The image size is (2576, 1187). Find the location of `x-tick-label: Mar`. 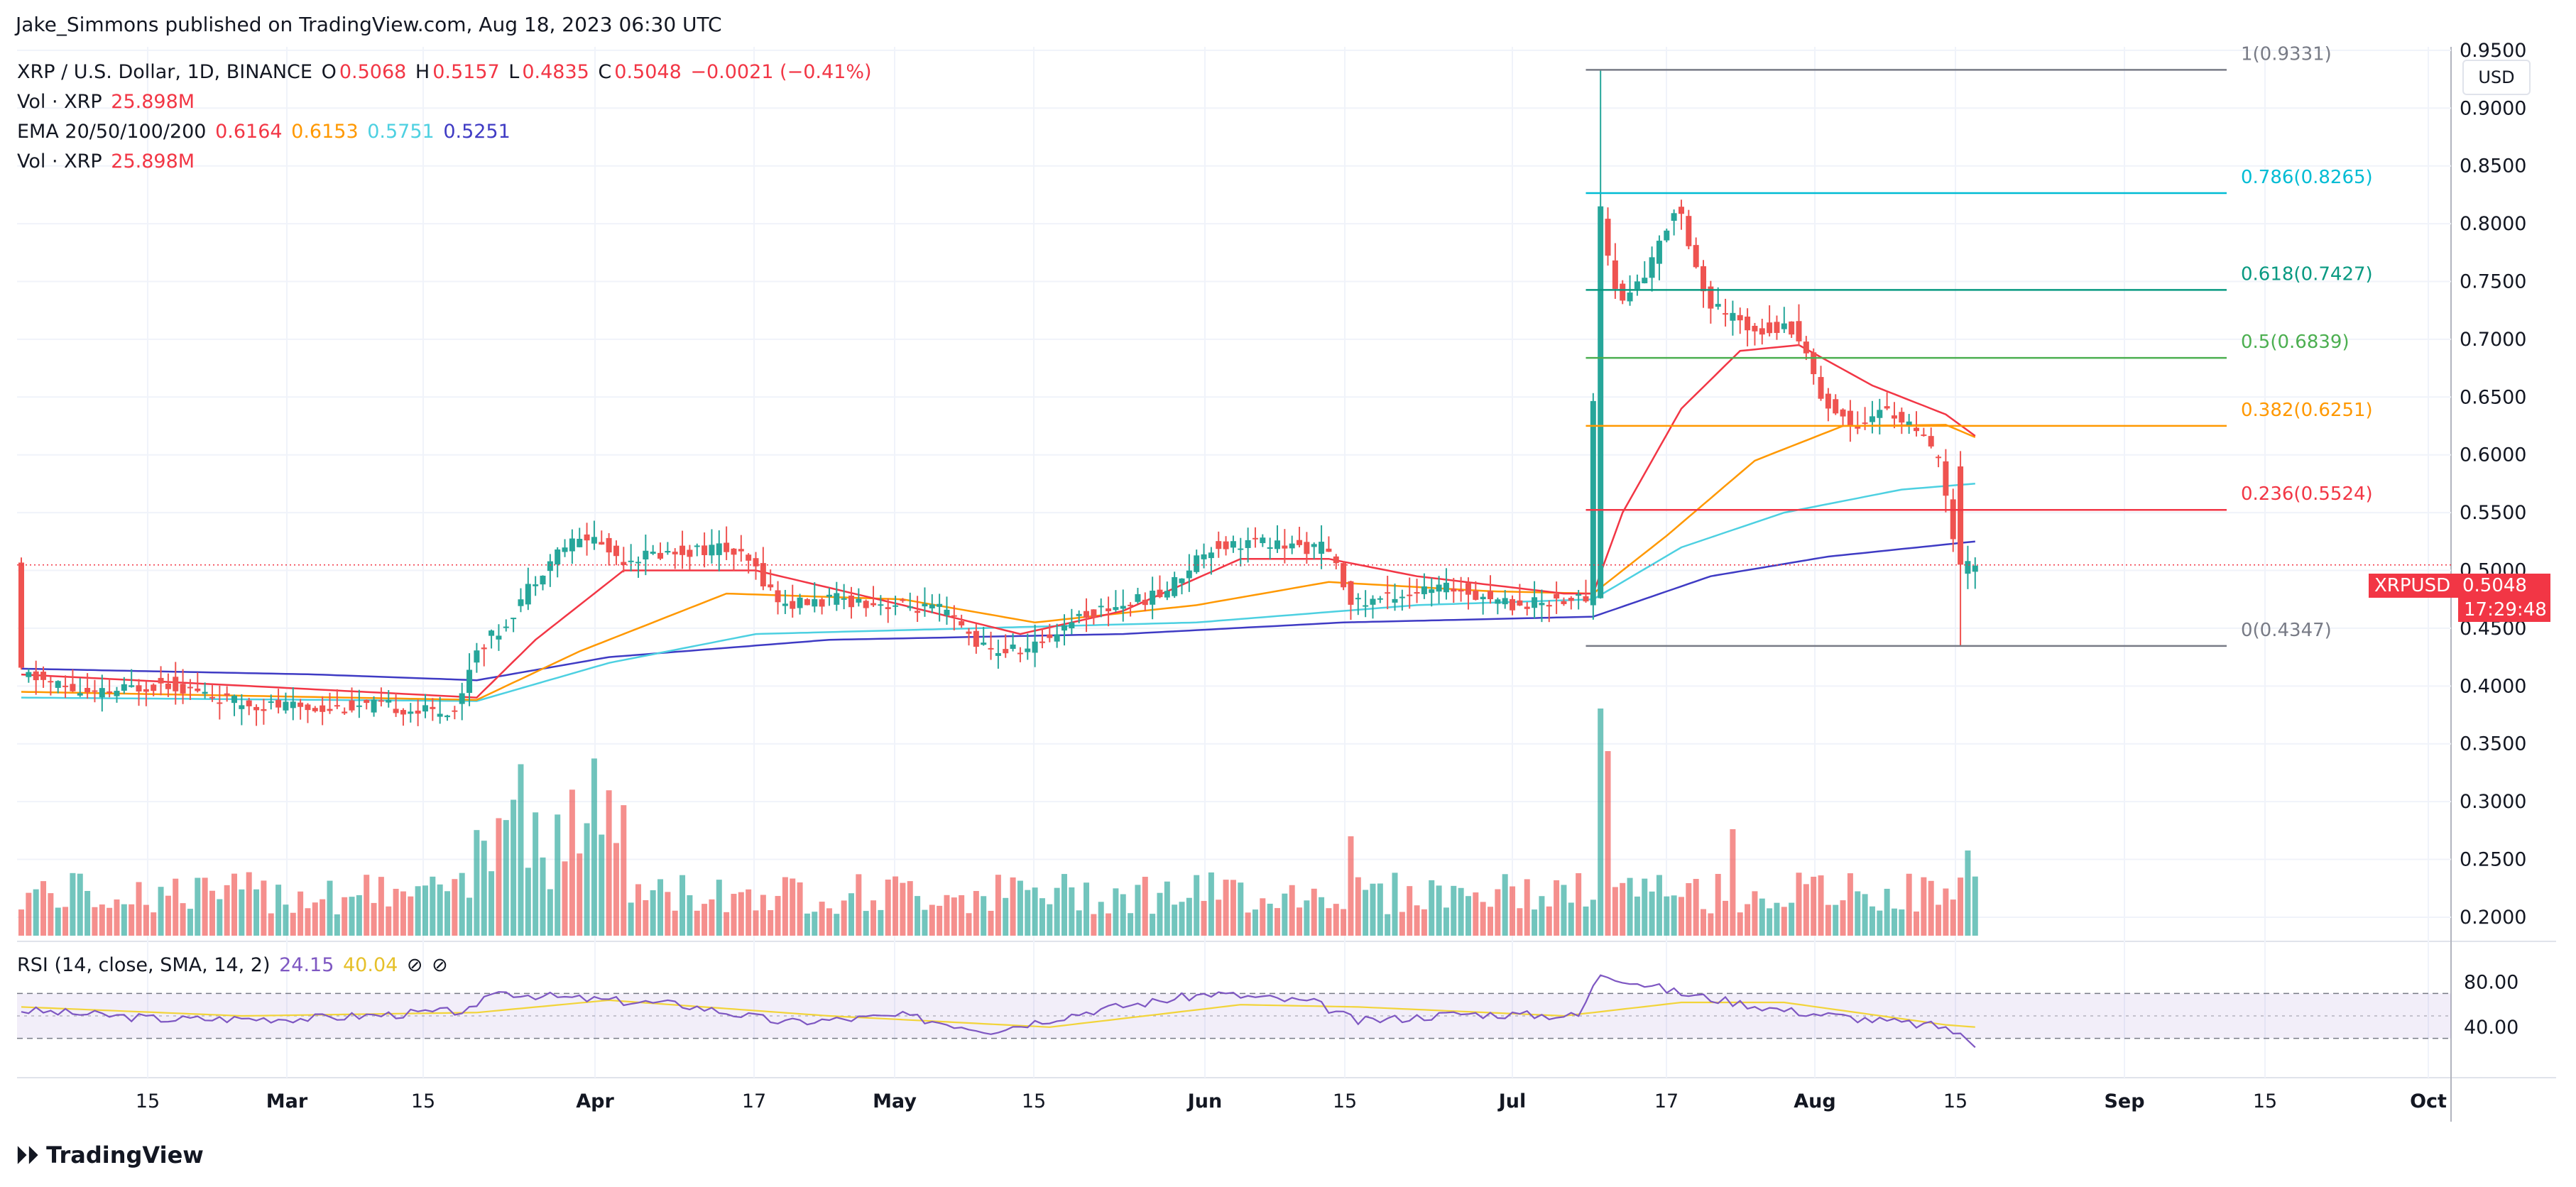

x-tick-label: Mar is located at coordinates (287, 1101).